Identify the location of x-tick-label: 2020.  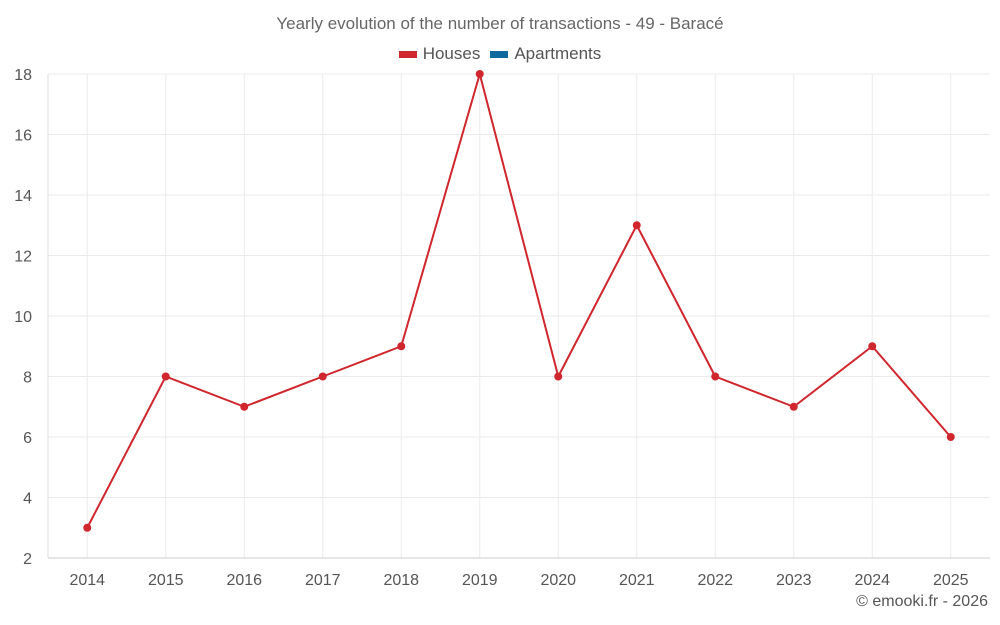
(558, 580).